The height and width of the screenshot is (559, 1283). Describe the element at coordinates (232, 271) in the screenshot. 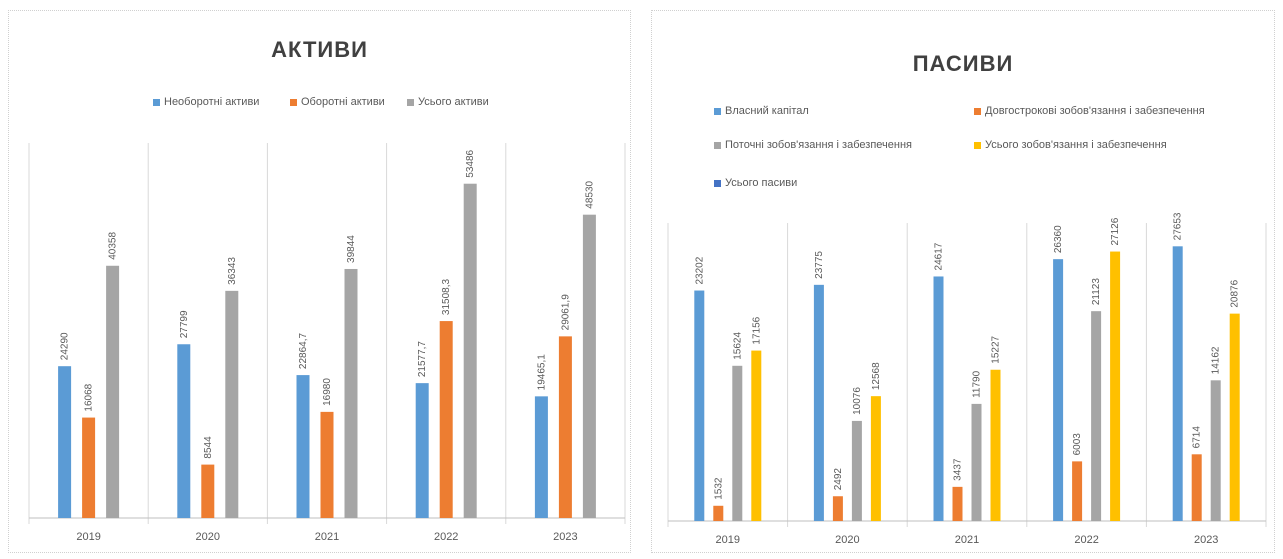

I see `data-label: 36343` at that location.